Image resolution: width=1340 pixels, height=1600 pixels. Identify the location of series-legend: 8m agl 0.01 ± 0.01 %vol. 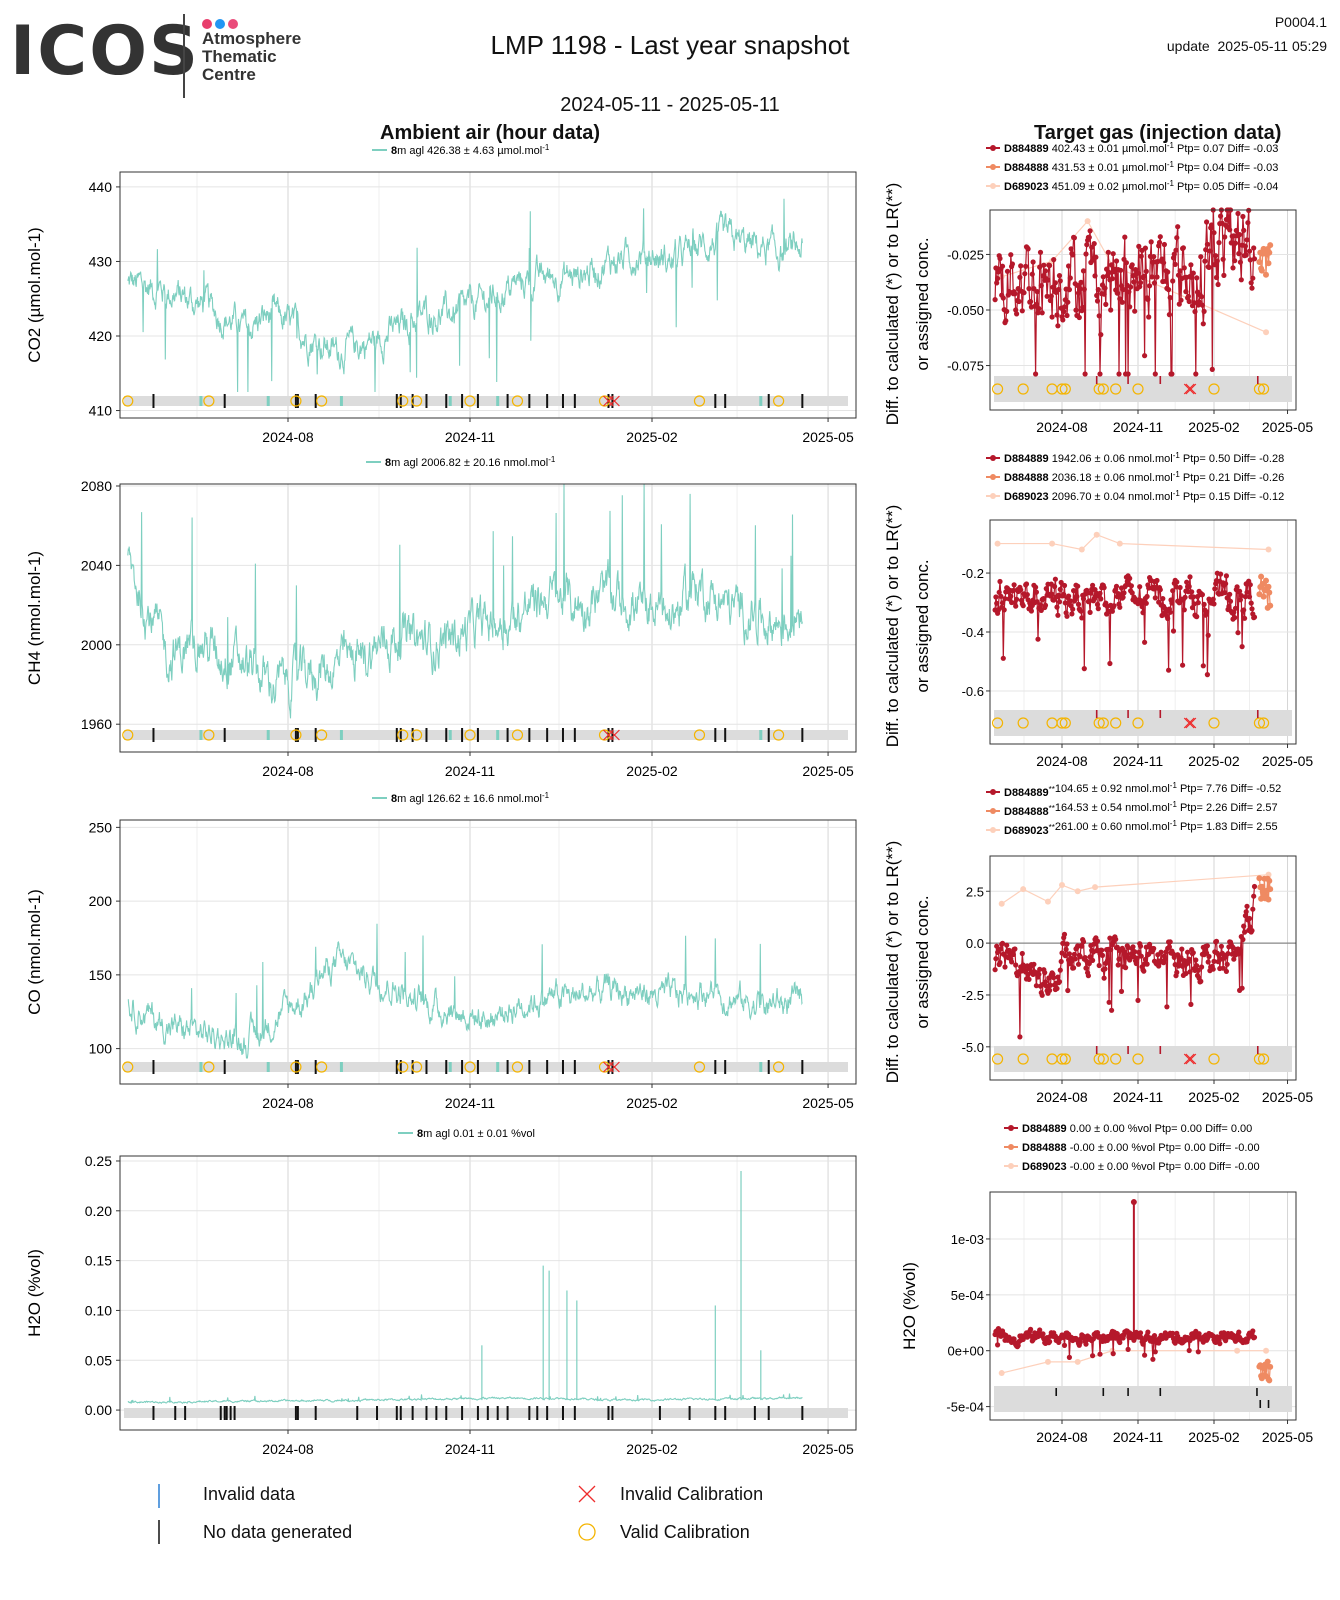
(466, 1134).